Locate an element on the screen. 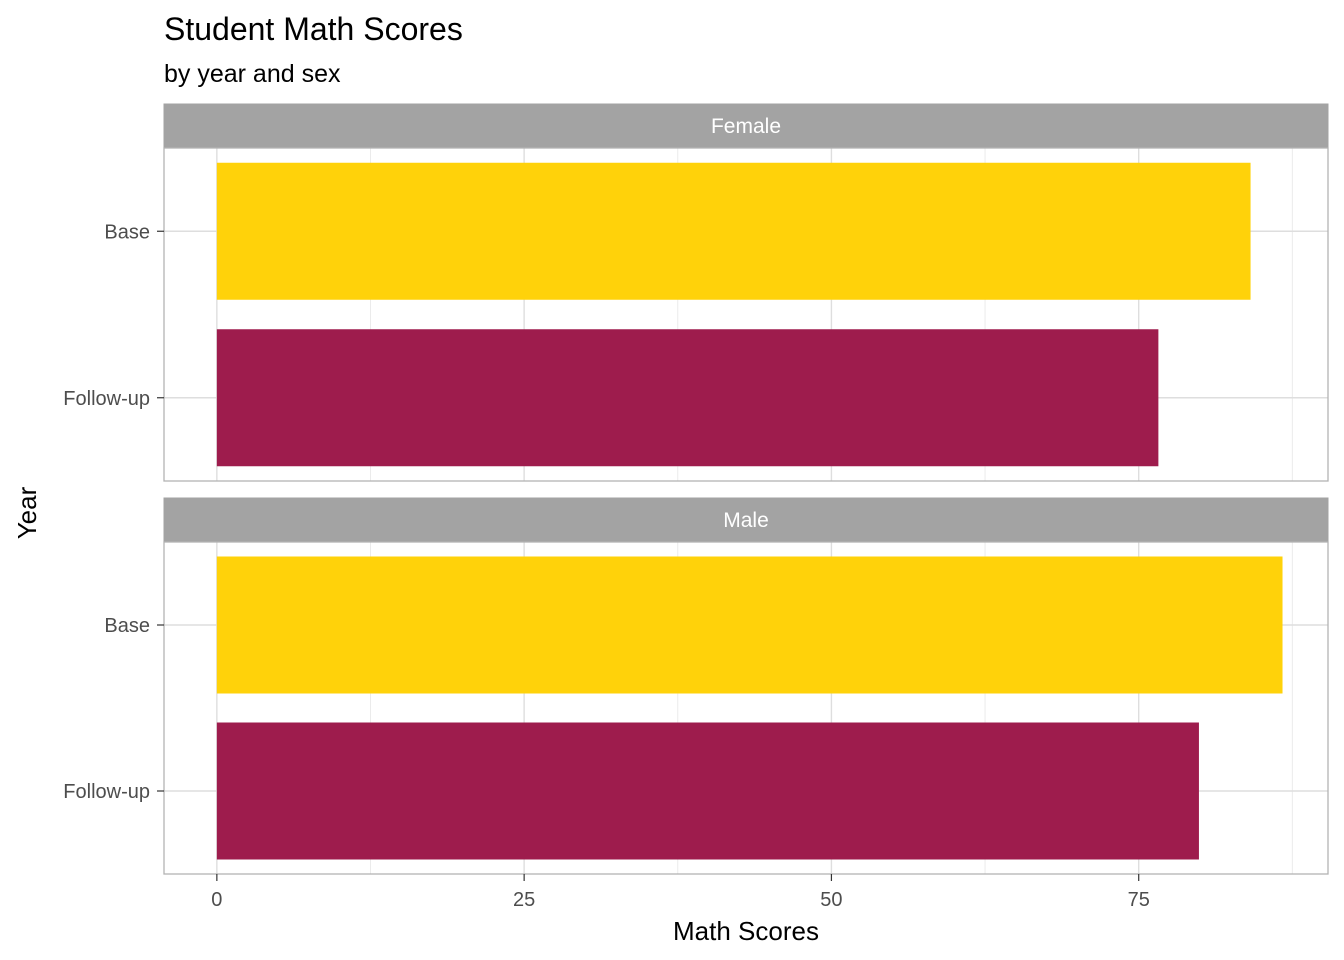 Image resolution: width=1344 pixels, height=960 pixels. facet-strip is located at coordinates (746, 126).